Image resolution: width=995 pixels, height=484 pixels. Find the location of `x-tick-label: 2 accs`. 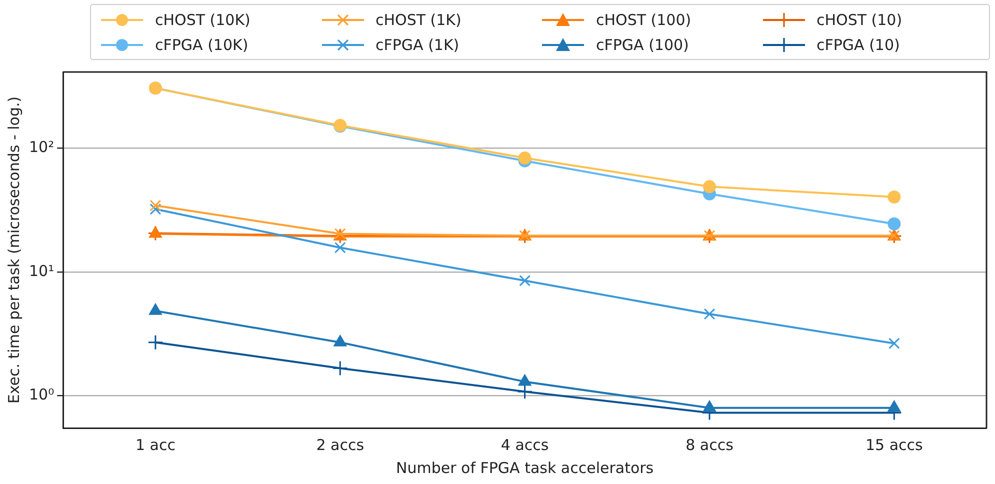

x-tick-label: 2 accs is located at coordinates (340, 445).